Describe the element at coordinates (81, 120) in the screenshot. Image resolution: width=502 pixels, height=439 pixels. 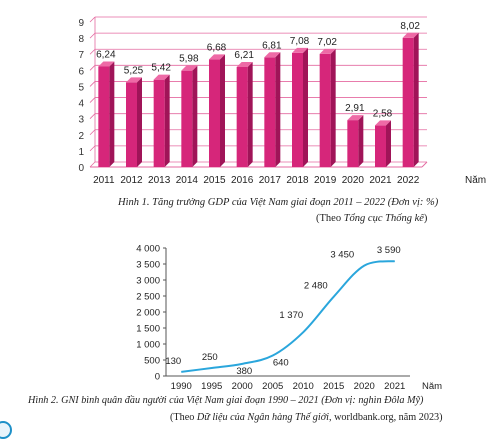
I see `y-tick-label: 3` at that location.